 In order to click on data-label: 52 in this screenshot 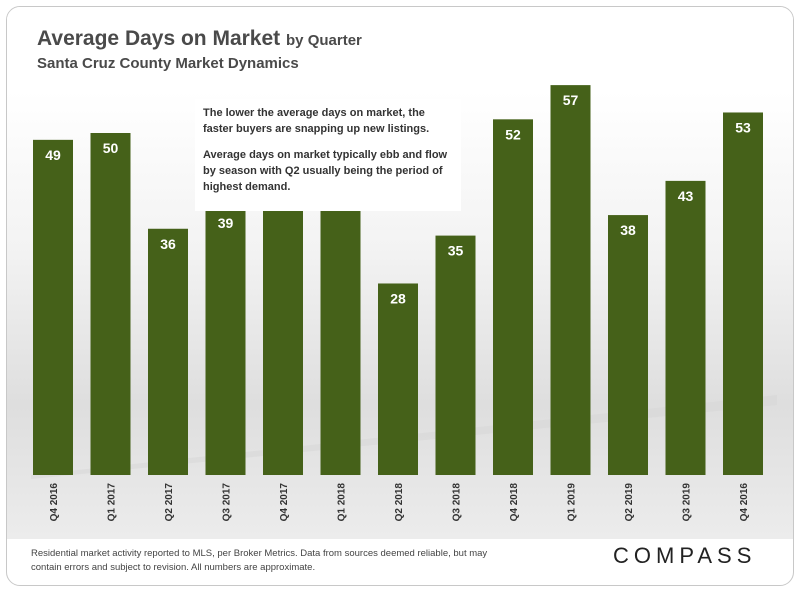, I will do `click(513, 134)`.